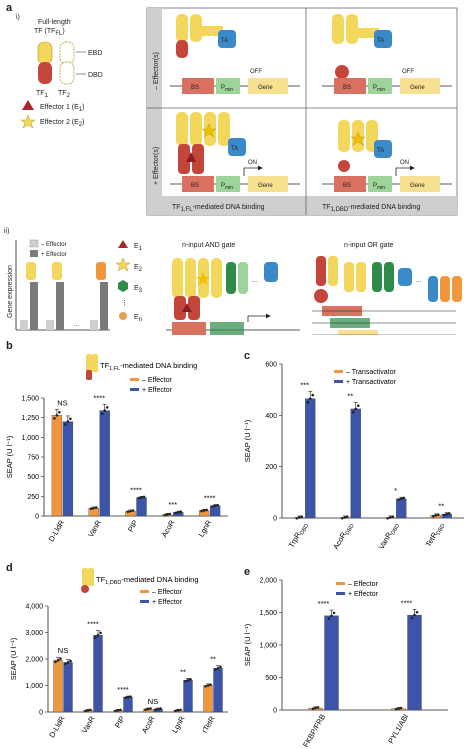  What do you see at coordinates (195, 186) in the screenshot?
I see `svg-text: BS` at bounding box center [195, 186].